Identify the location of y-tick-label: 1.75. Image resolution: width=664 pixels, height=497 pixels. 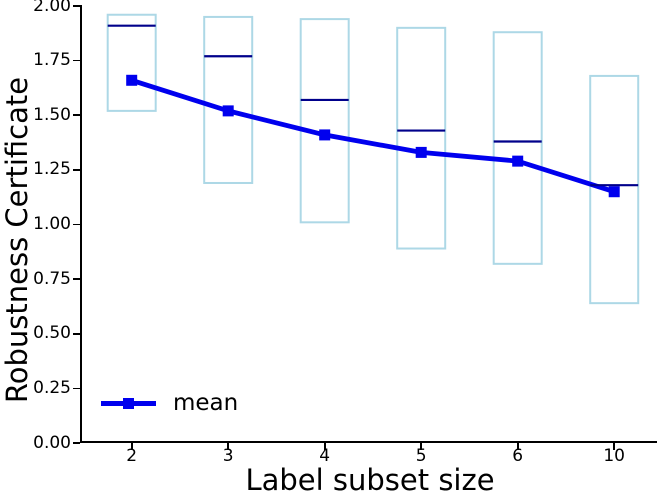
(52, 60).